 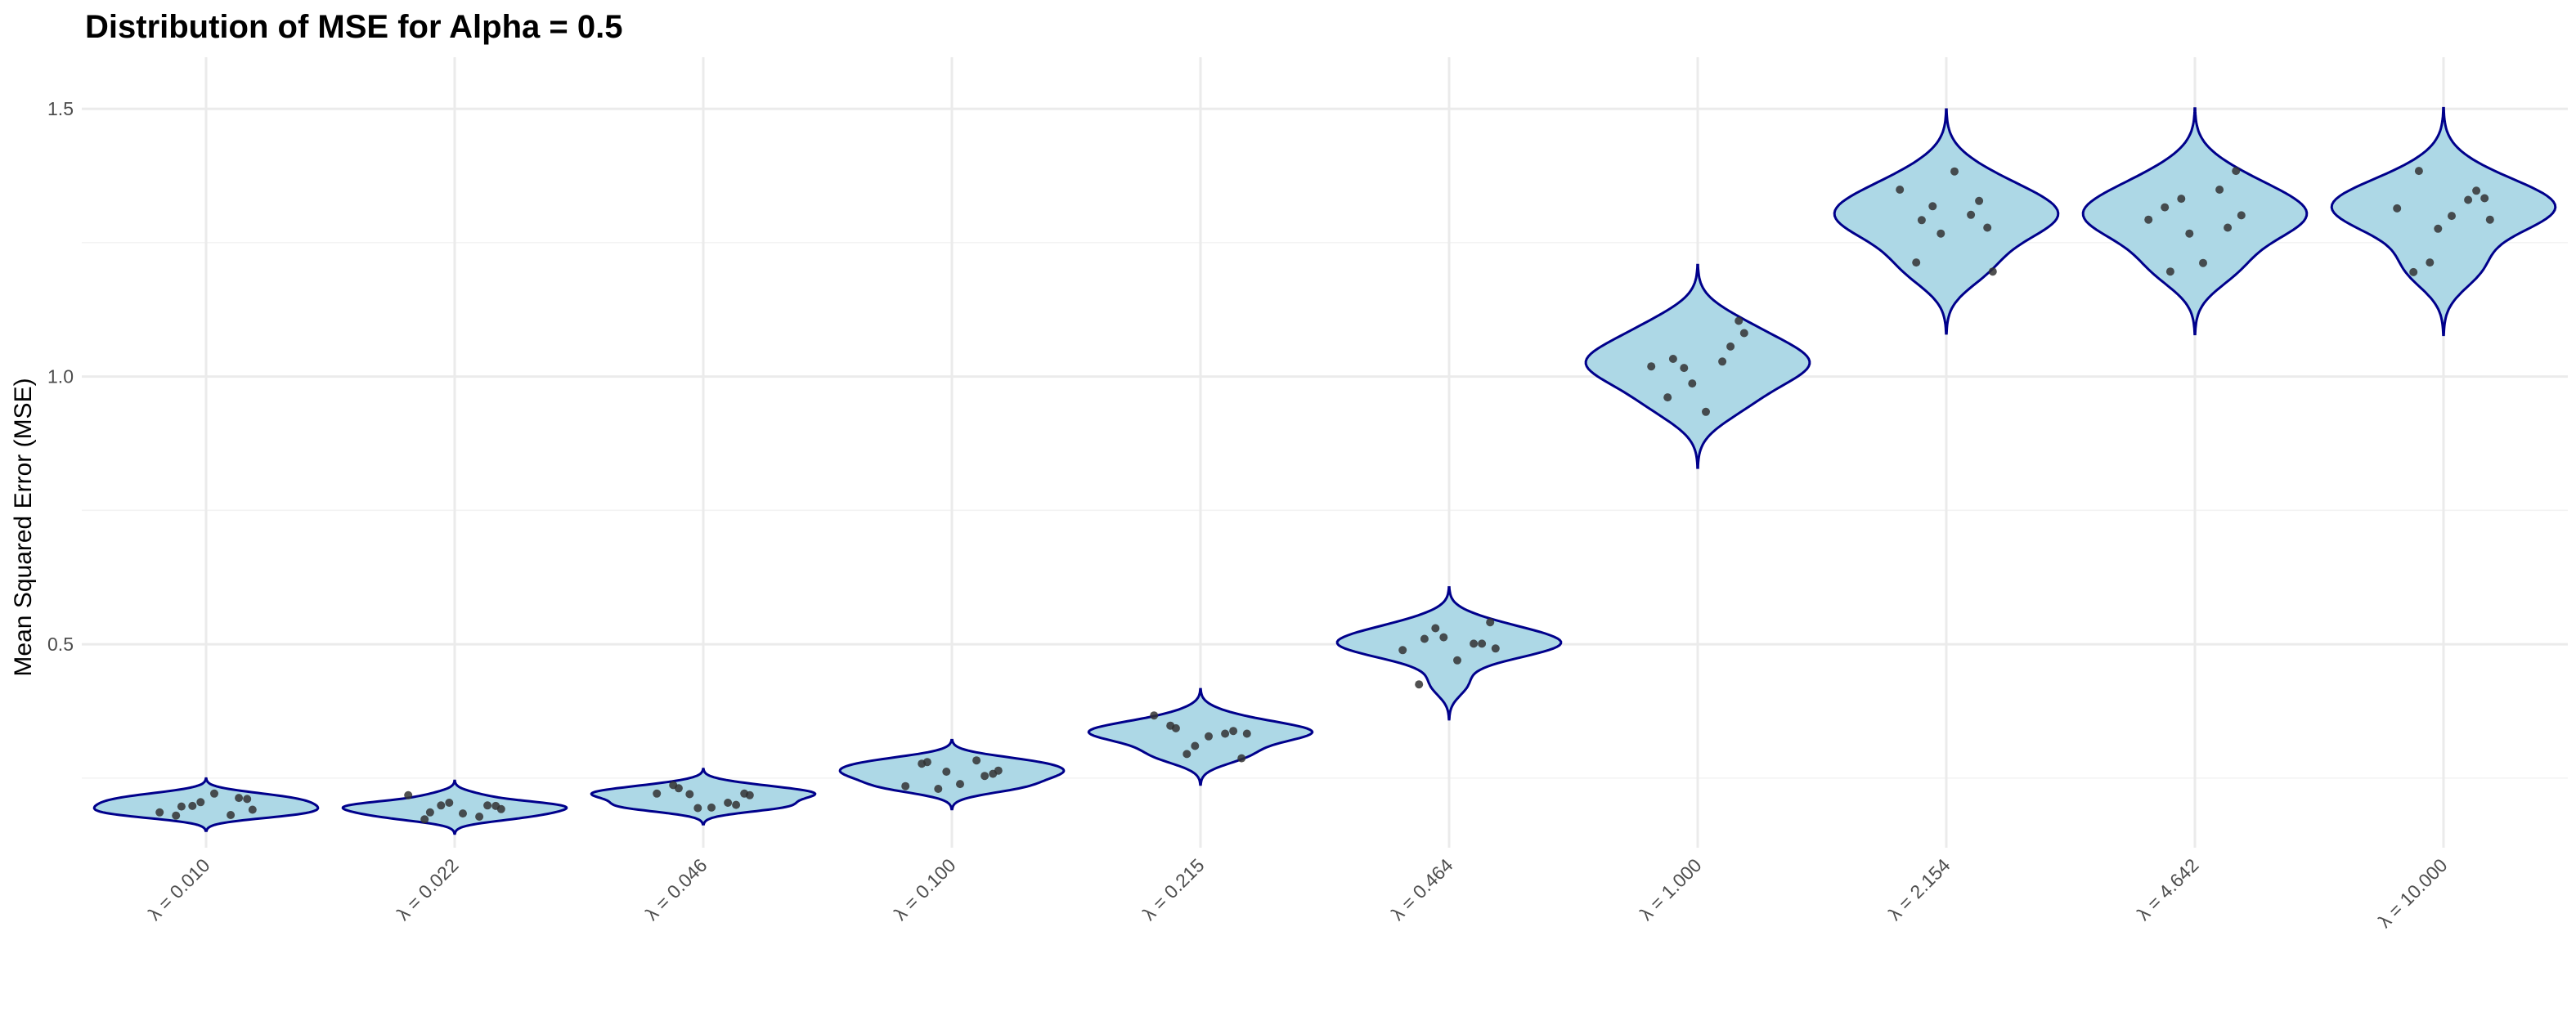 What do you see at coordinates (1671, 889) in the screenshot?
I see `x-tick-label: λ = 1.000` at bounding box center [1671, 889].